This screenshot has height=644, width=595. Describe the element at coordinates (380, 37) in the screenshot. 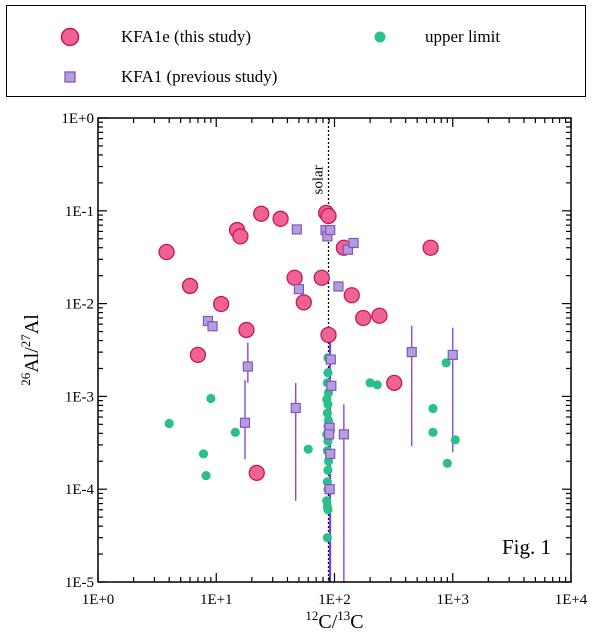

I see `legend-marker-dot` at that location.